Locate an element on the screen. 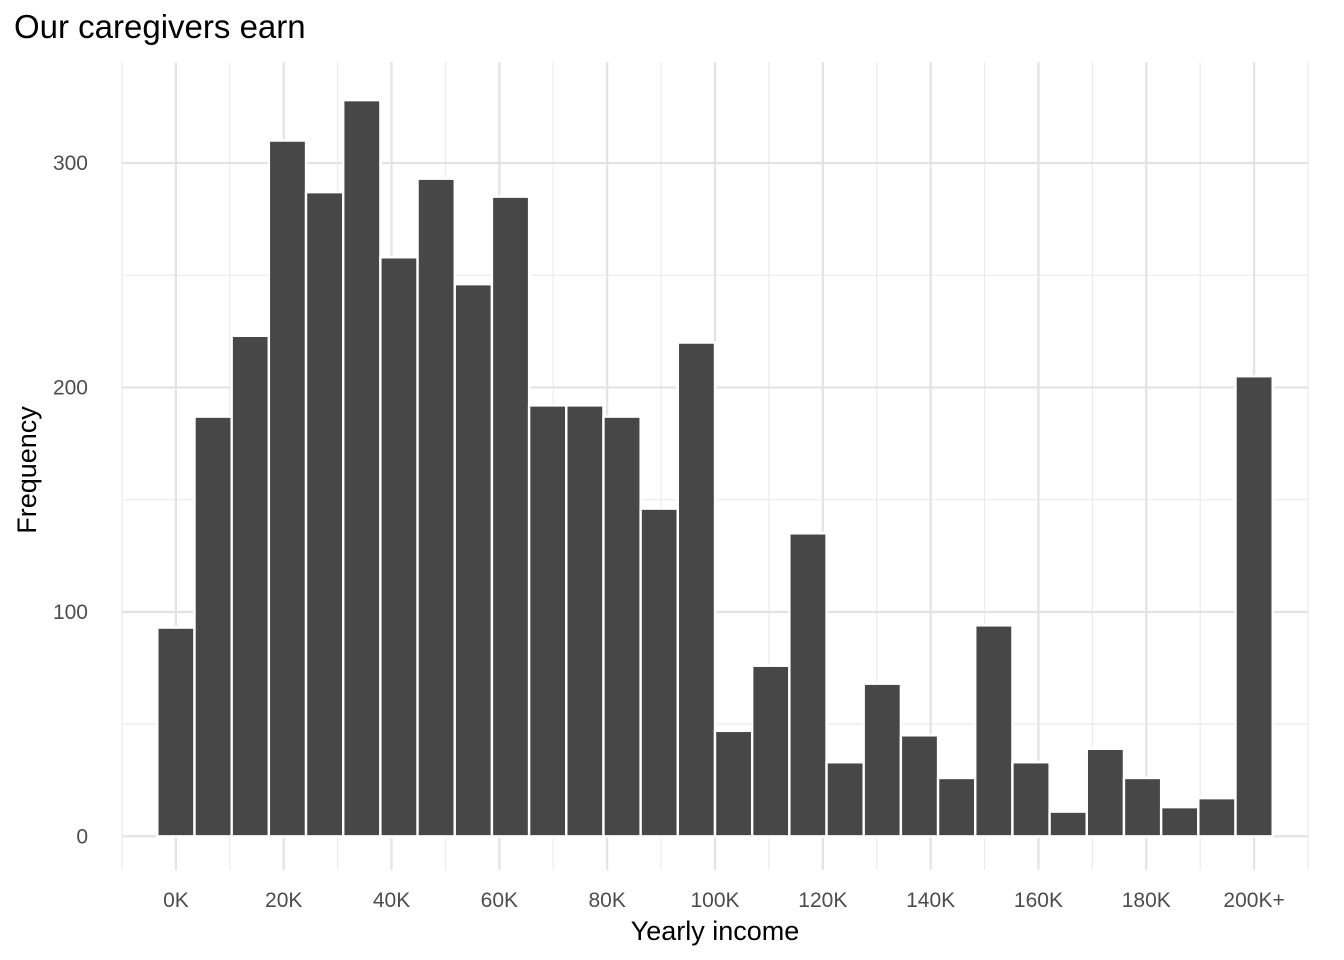 The image size is (1344, 960). x-tick-label: 120K is located at coordinates (822, 900).